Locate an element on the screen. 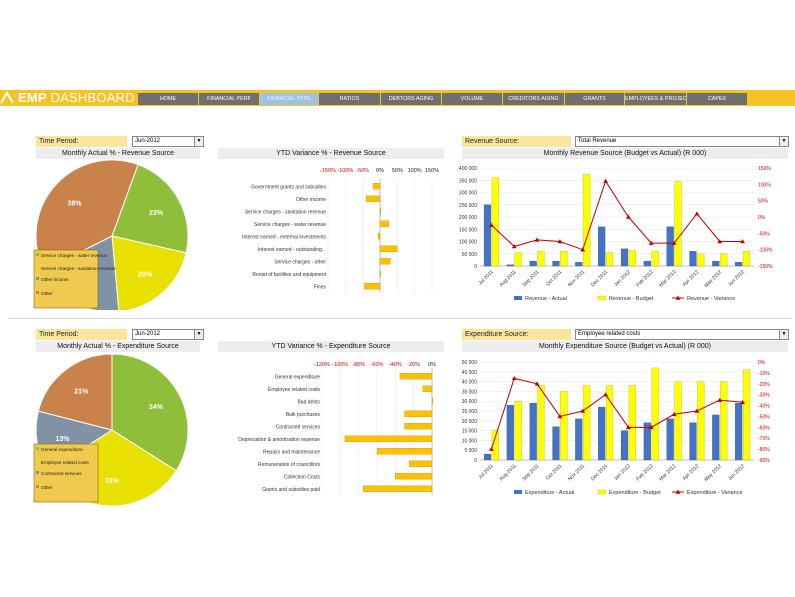 The height and width of the screenshot is (597, 795). axis-category-label: Interest earned - external investments is located at coordinates (284, 237).